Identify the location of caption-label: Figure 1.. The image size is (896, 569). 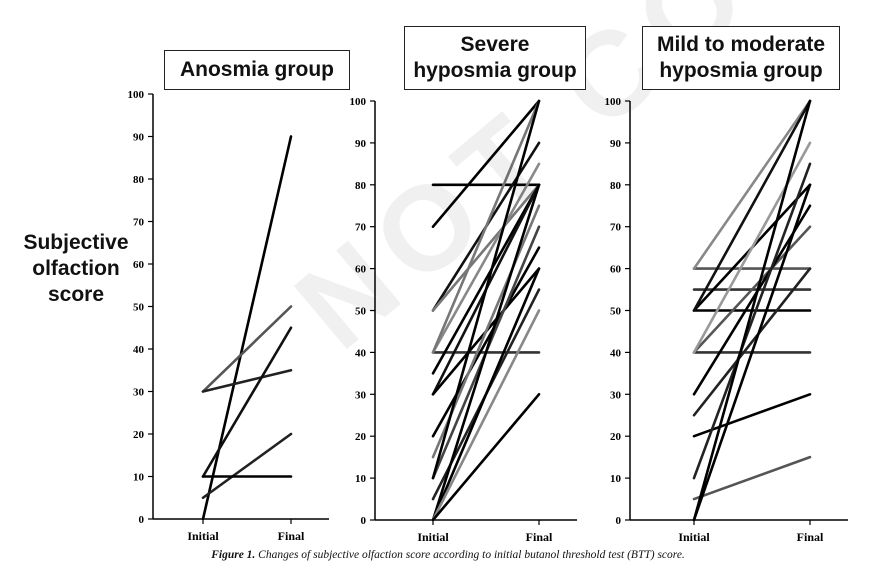
(233, 555).